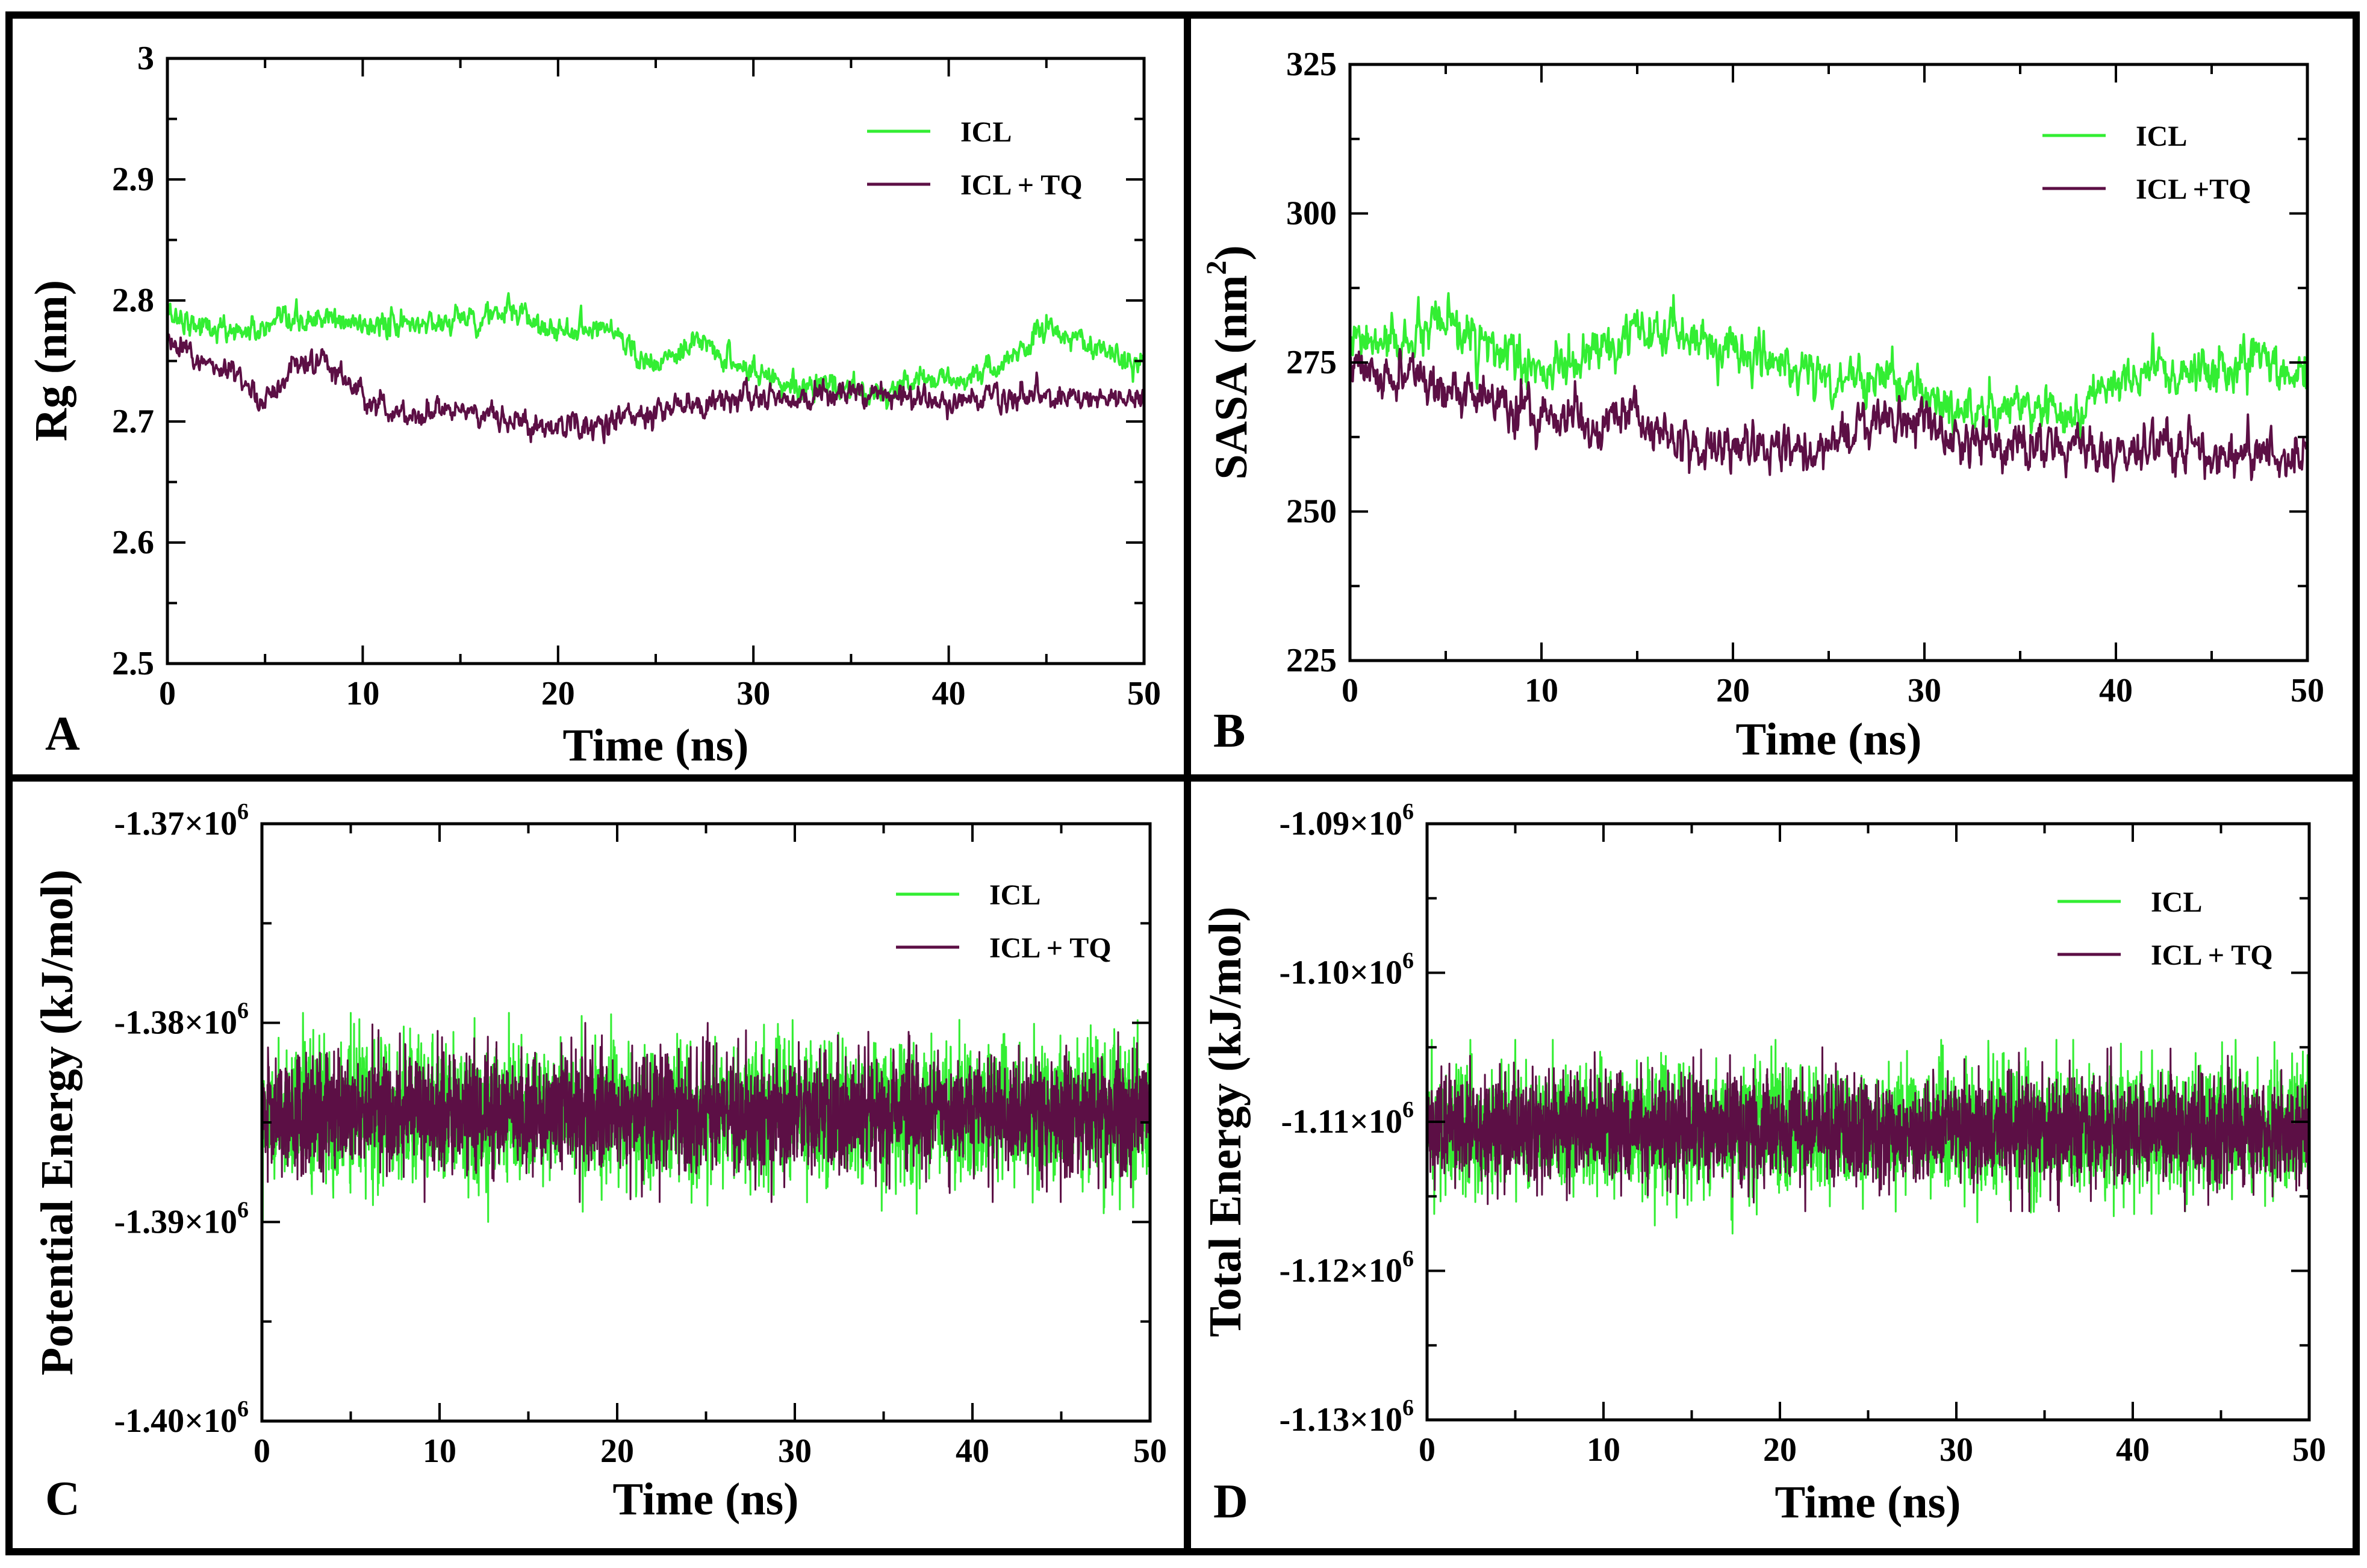 This screenshot has height=1568, width=2367. I want to click on panel-letter: A, so click(62, 734).